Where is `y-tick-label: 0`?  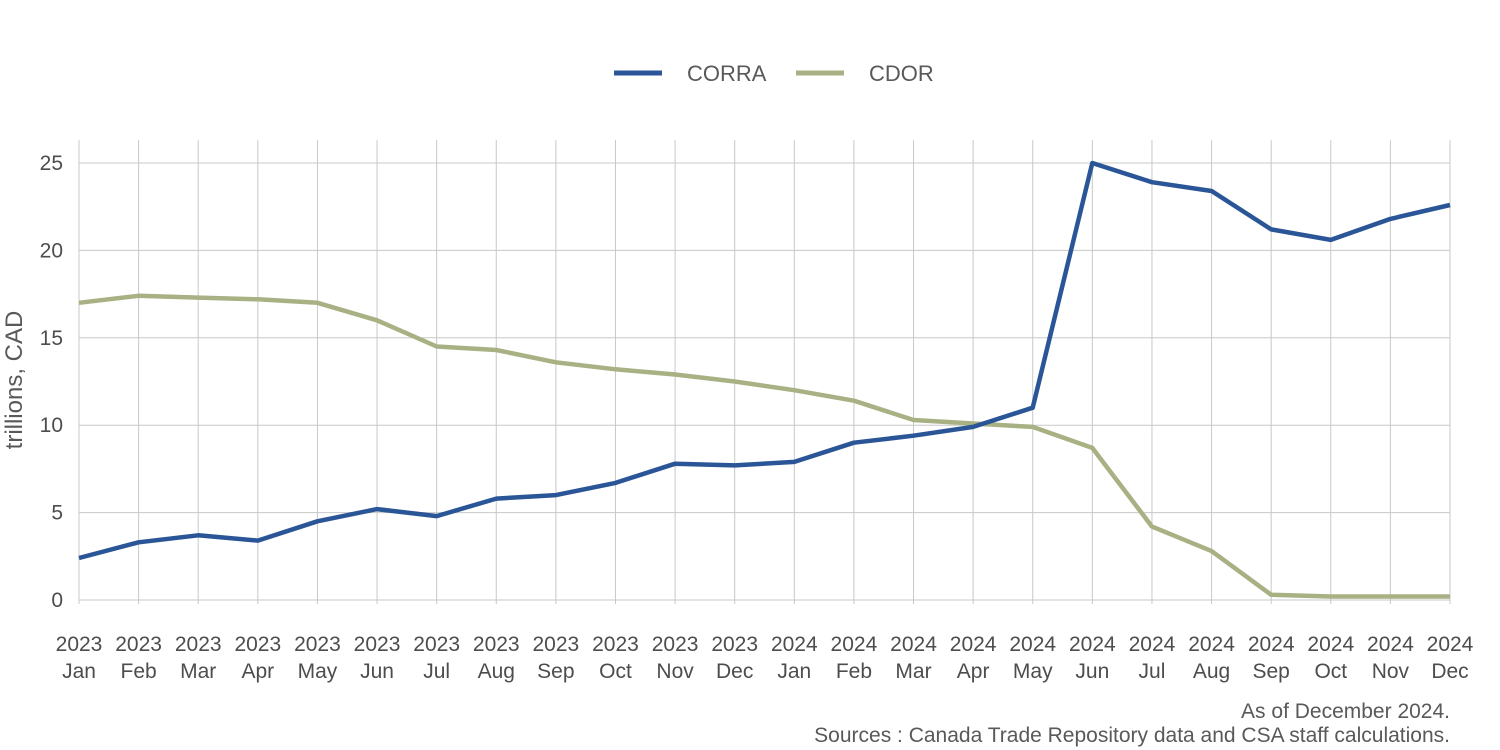
y-tick-label: 0 is located at coordinates (57, 600).